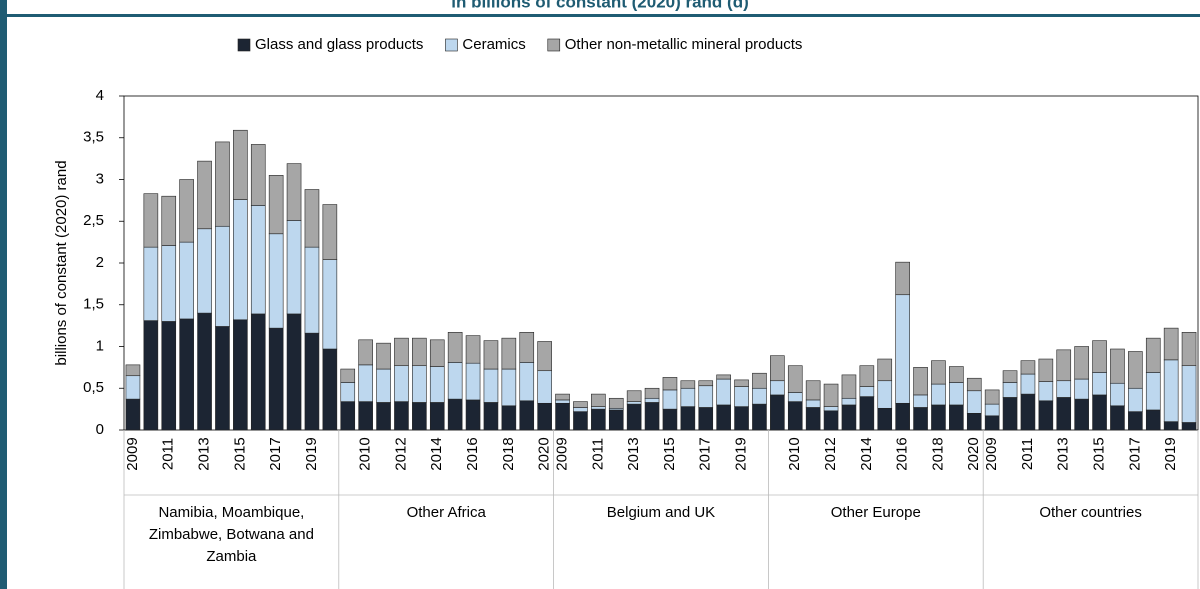 The width and height of the screenshot is (1200, 589). I want to click on x-tick-label: 2014, so click(866, 453).